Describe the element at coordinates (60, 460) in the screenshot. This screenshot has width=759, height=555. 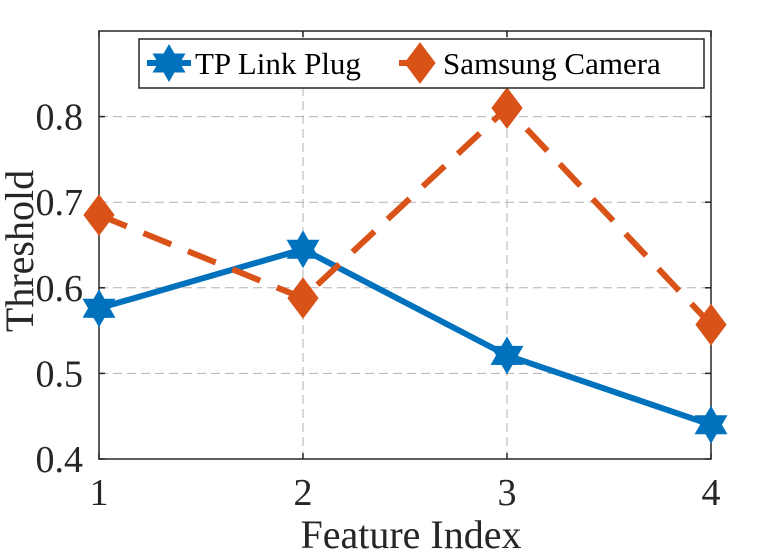
I see `y-tick-label: 0.4` at that location.